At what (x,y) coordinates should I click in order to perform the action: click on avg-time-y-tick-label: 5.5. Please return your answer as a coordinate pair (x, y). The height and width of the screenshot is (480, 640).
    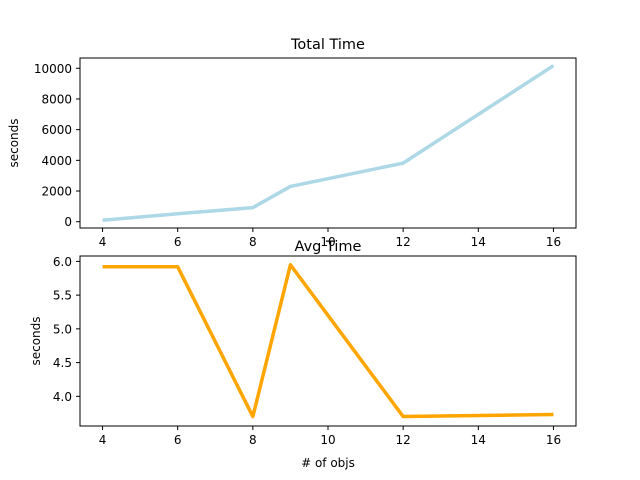
    Looking at the image, I should click on (62, 296).